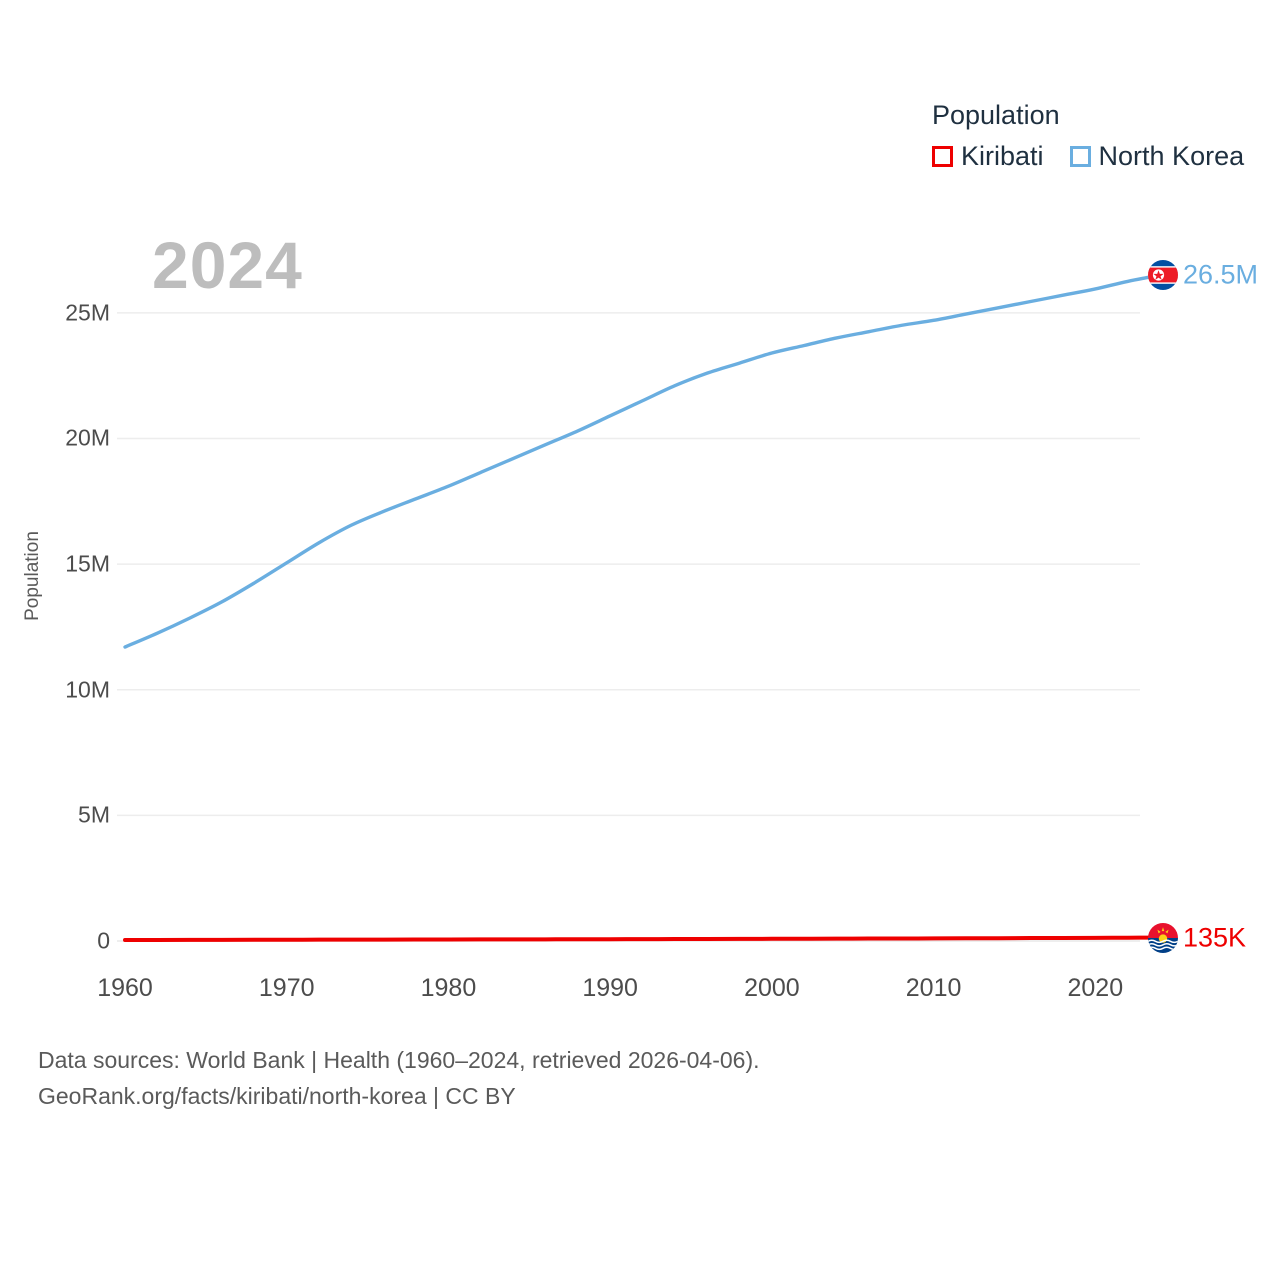 The height and width of the screenshot is (1280, 1280). I want to click on legend-item-kiribati: Kiribati, so click(988, 156).